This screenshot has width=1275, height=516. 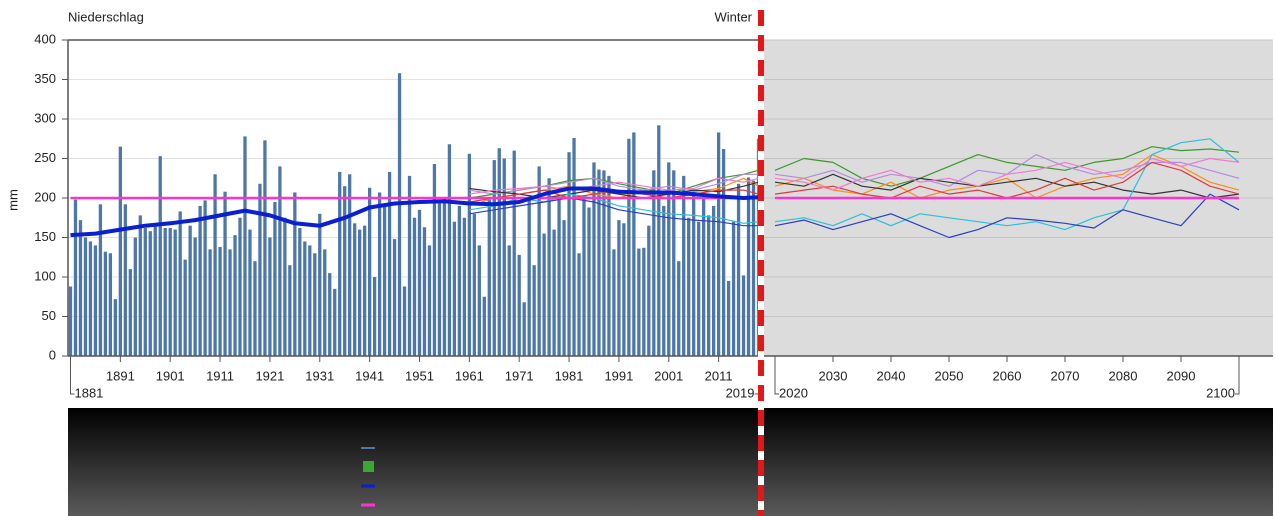 I want to click on y-tick-label: 0, so click(x=52, y=354).